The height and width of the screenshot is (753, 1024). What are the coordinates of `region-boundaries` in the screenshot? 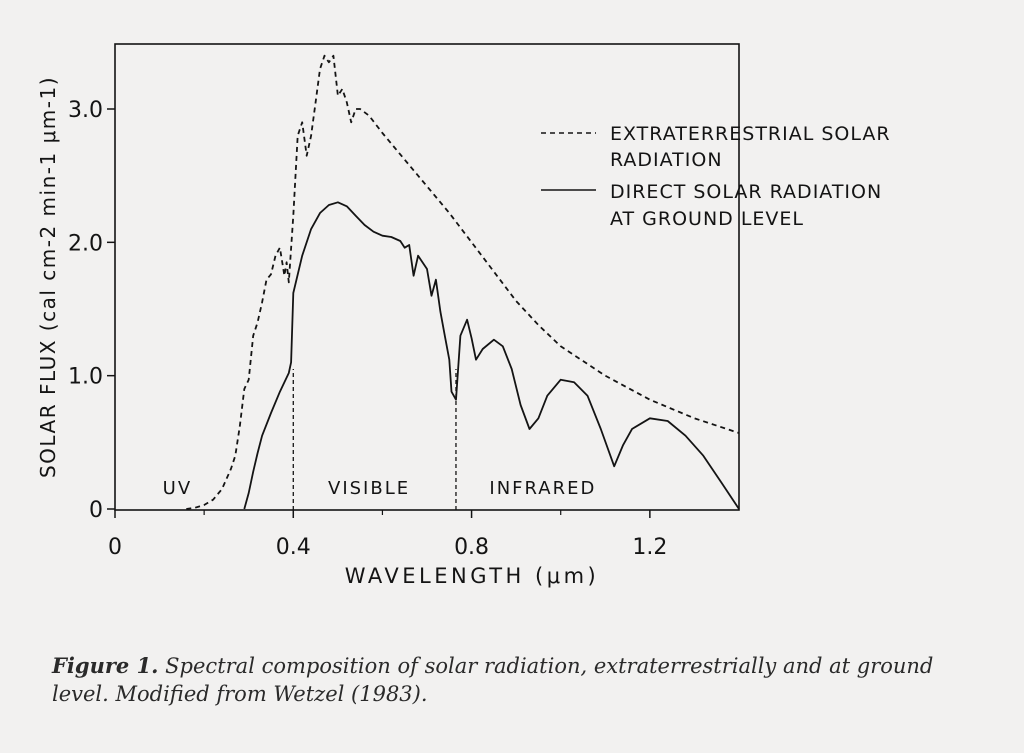 It's located at (374, 439).